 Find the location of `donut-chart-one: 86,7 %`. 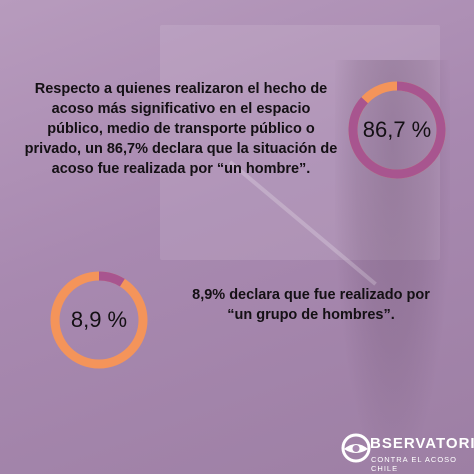

donut-chart-one: 86,7 % is located at coordinates (397, 130).